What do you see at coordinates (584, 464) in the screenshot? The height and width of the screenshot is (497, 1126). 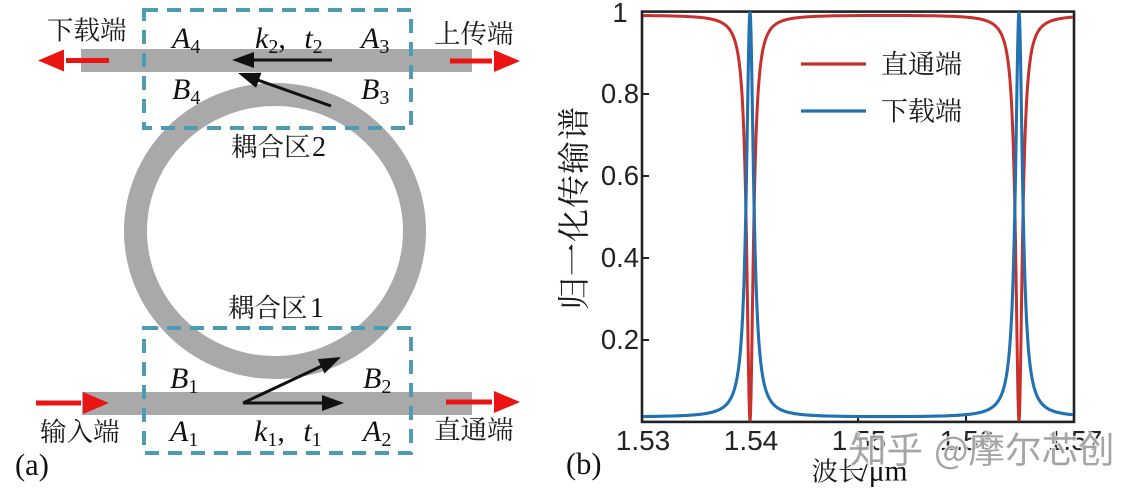 I see `svg-text: (b)` at bounding box center [584, 464].